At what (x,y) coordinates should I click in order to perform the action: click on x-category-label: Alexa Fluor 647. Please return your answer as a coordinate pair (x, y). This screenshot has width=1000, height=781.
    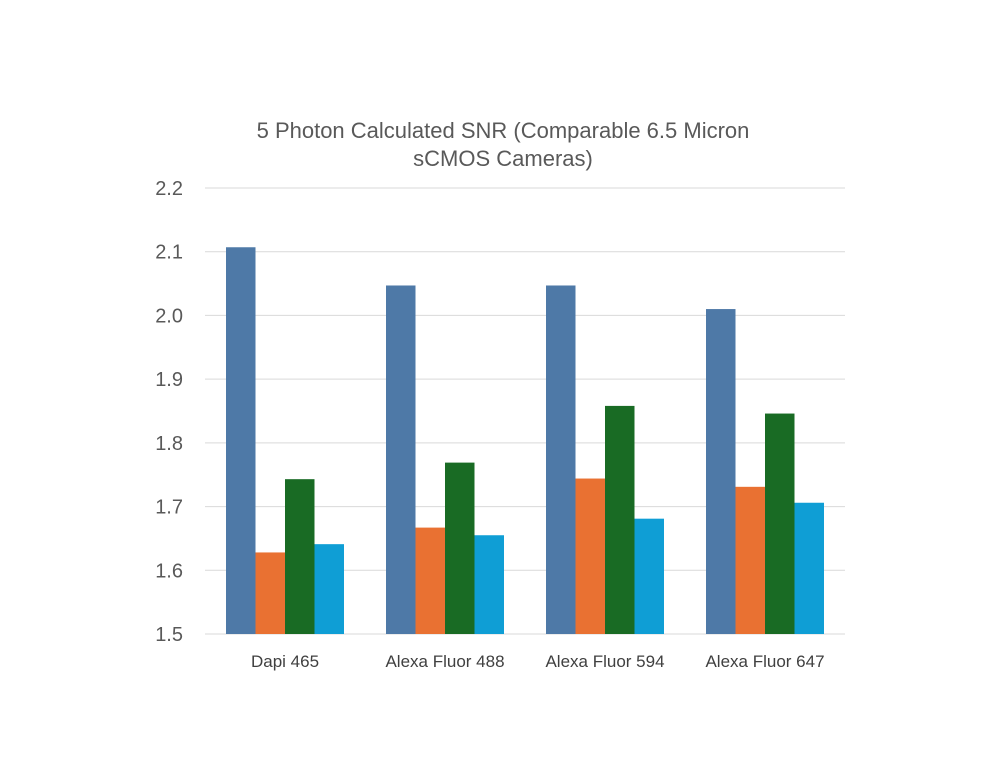
    Looking at the image, I should click on (764, 661).